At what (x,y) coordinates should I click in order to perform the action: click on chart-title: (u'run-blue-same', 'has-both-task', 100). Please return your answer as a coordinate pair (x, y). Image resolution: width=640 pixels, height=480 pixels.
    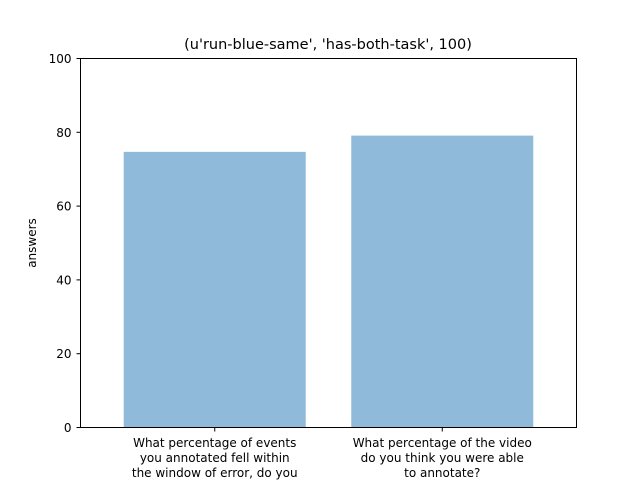
    Looking at the image, I should click on (328, 45).